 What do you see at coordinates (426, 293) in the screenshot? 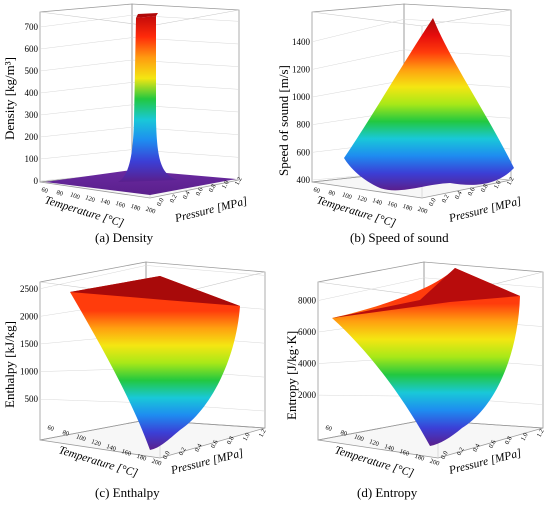
I see `surface-entropy-top` at bounding box center [426, 293].